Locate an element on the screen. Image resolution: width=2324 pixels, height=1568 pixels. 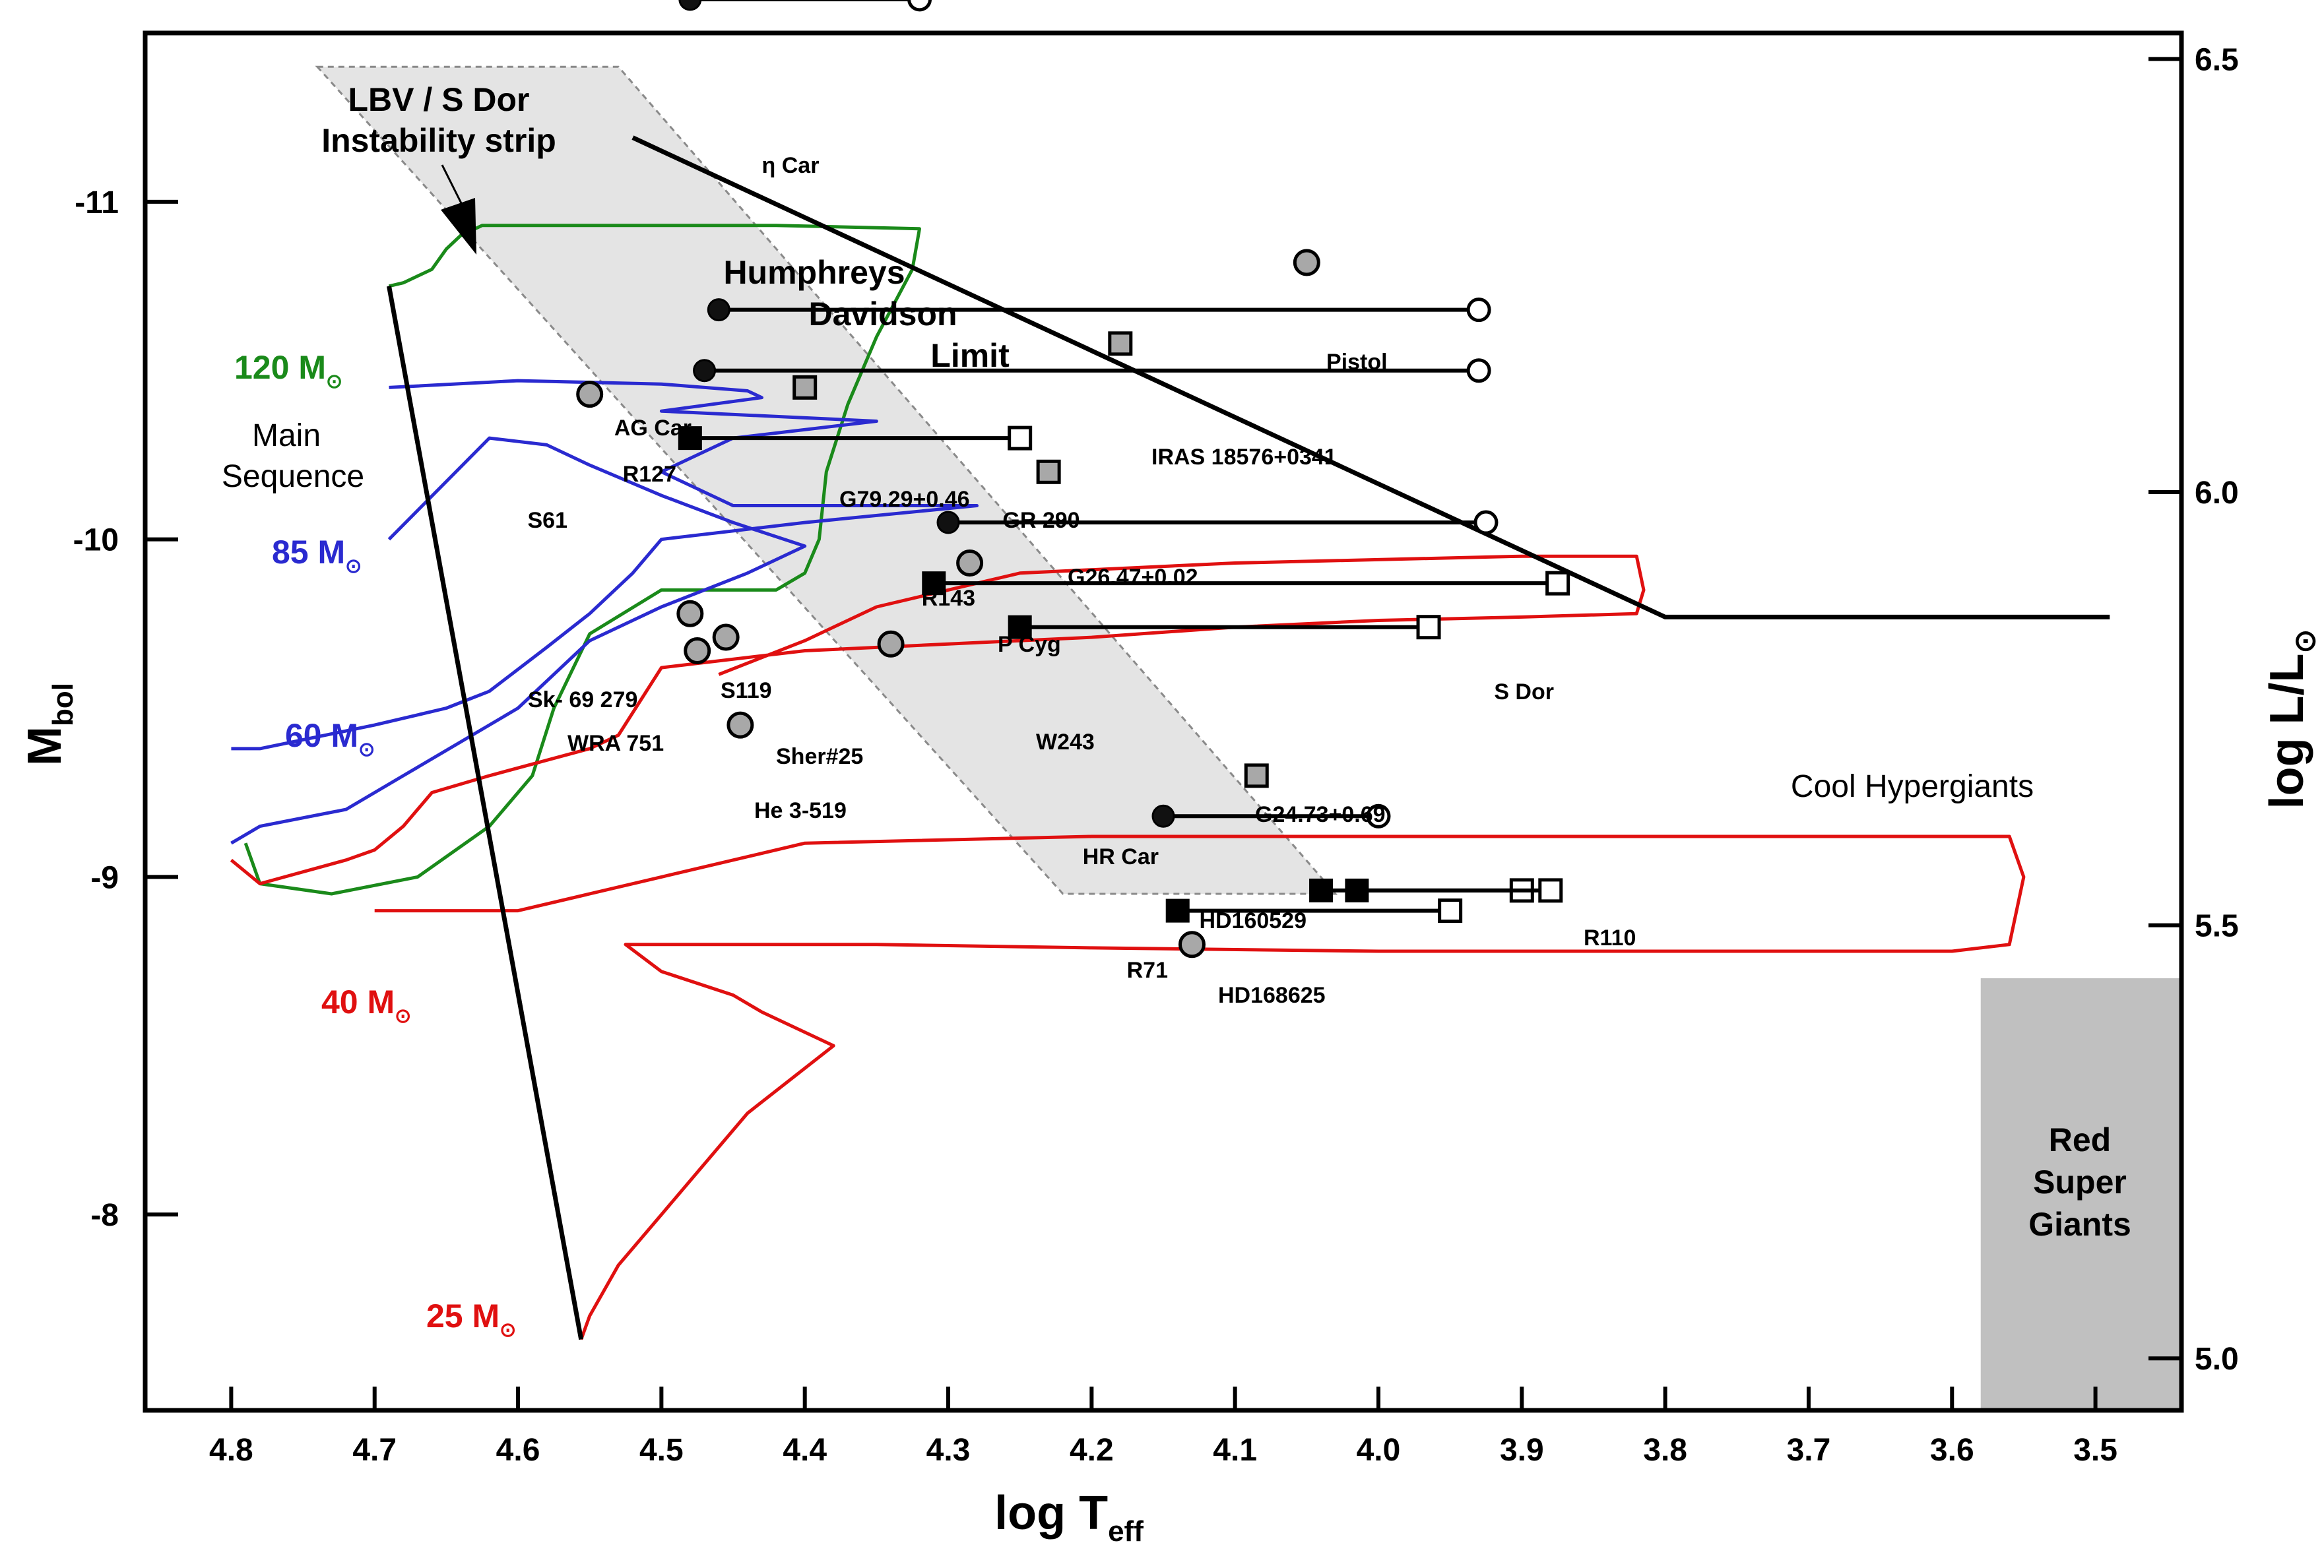
label-sher-25: Sher#25 is located at coordinates (820, 757).